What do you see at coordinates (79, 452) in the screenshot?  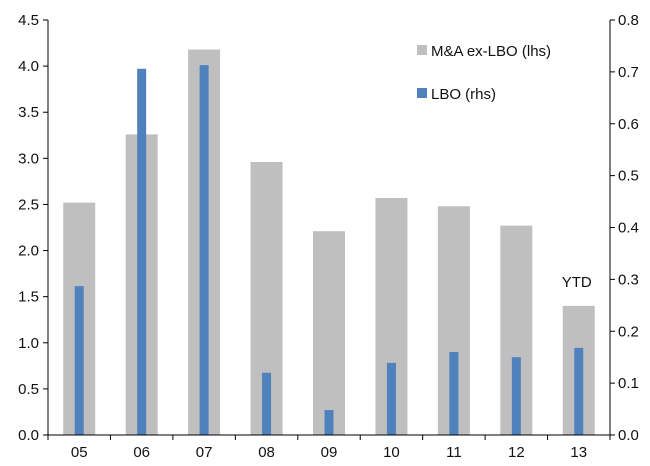 I see `x-tick-label-05: 05` at bounding box center [79, 452].